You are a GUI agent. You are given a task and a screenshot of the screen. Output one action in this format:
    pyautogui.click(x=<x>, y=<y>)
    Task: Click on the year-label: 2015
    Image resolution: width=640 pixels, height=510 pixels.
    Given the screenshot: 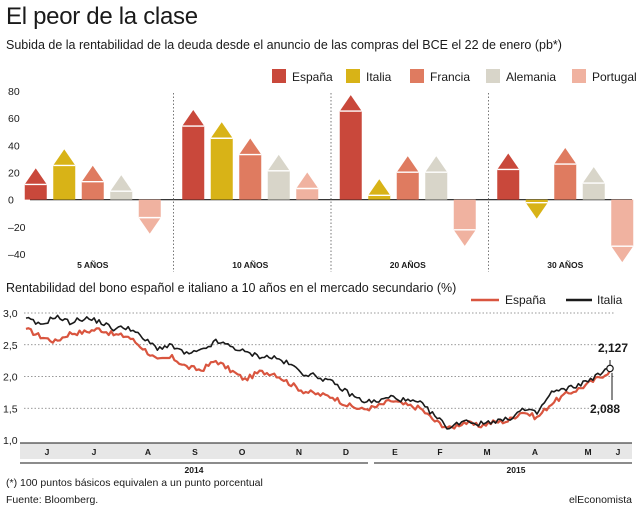 What is the action you would take?
    pyautogui.click(x=516, y=470)
    